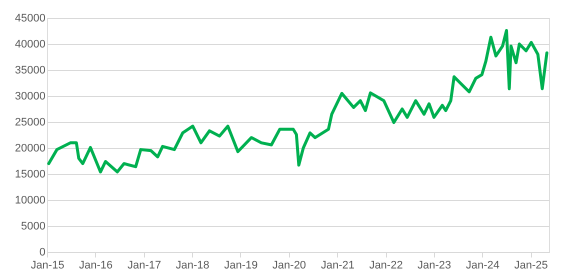  What do you see at coordinates (30, 200) in the screenshot?
I see `y-tick-label: 10000` at bounding box center [30, 200].